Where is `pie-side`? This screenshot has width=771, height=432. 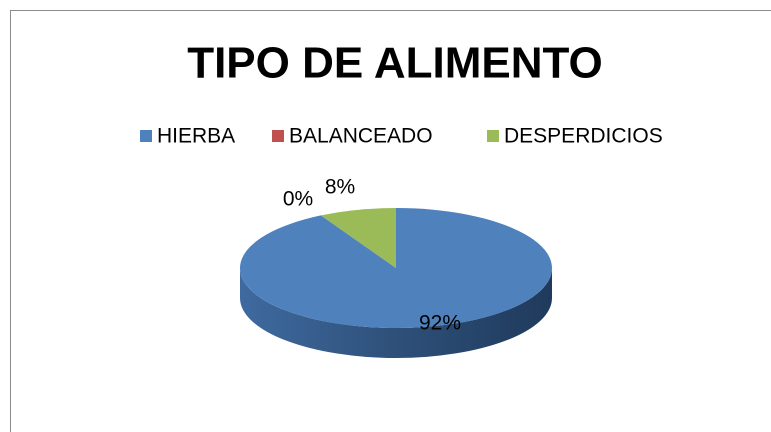
pie-side is located at coordinates (396, 313).